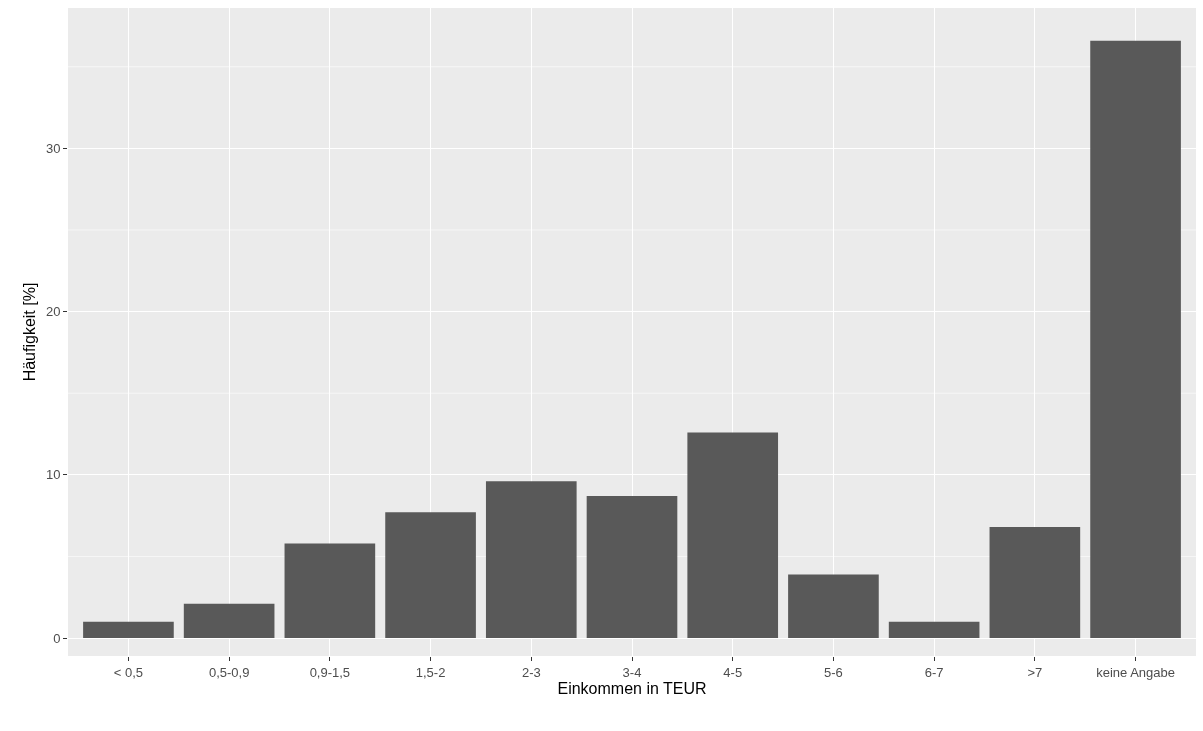  Describe the element at coordinates (57, 638) in the screenshot. I see `y-tick-label: 0` at that location.